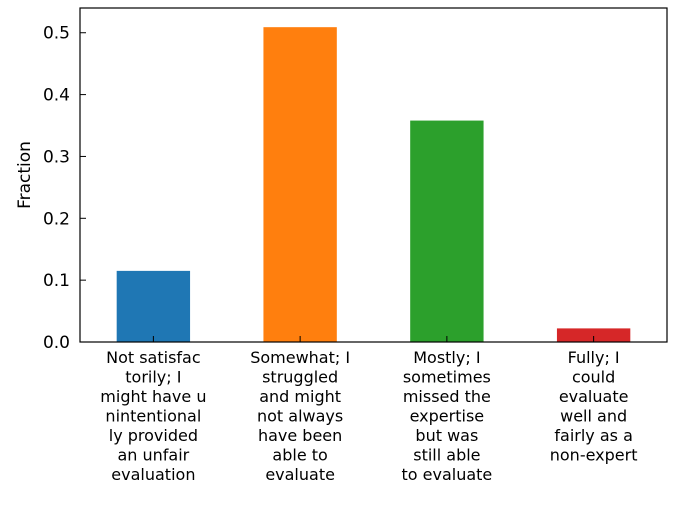 The width and height of the screenshot is (676, 506). I want to click on y-axis-label: Fraction, so click(25, 175).